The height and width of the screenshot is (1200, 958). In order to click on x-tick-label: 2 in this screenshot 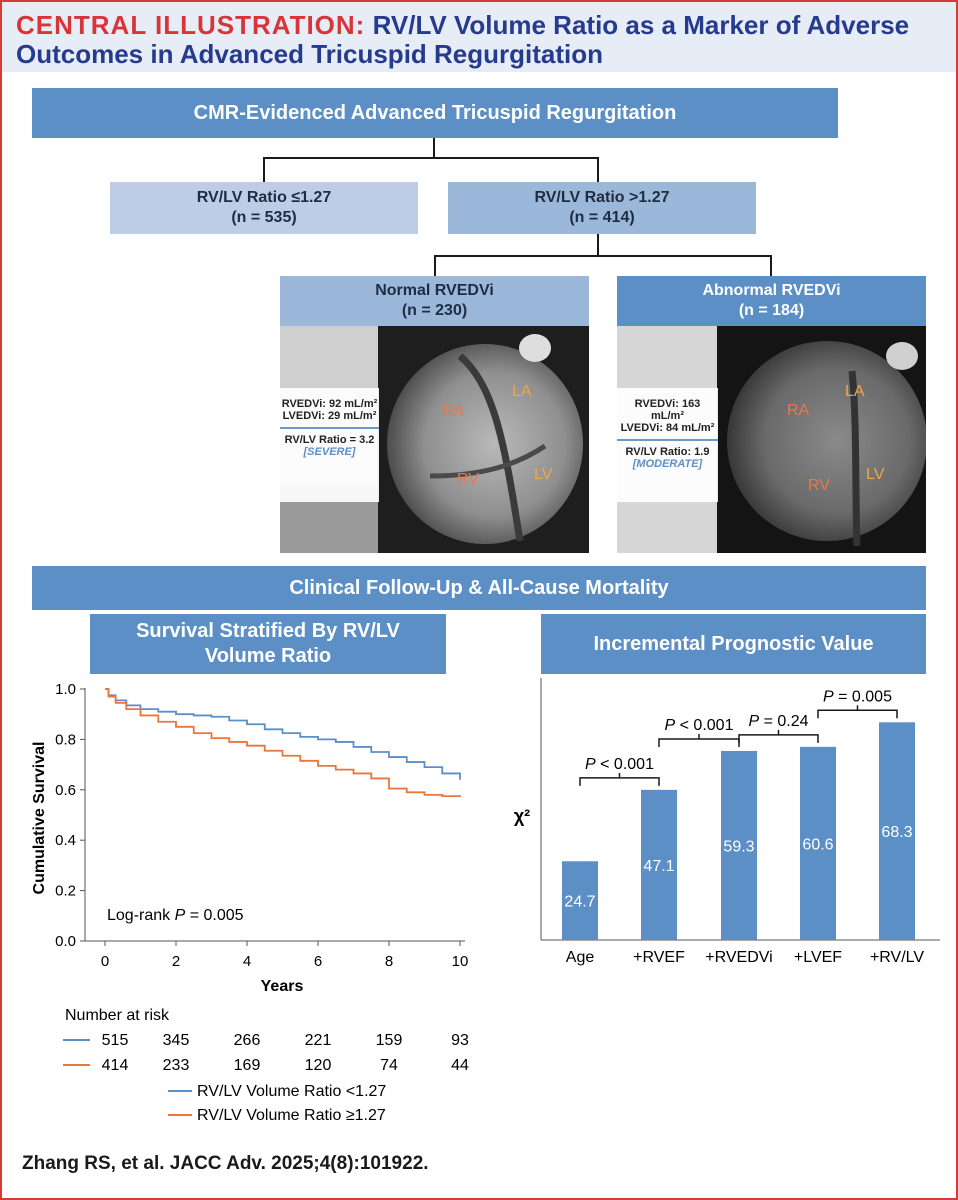, I will do `click(176, 961)`.